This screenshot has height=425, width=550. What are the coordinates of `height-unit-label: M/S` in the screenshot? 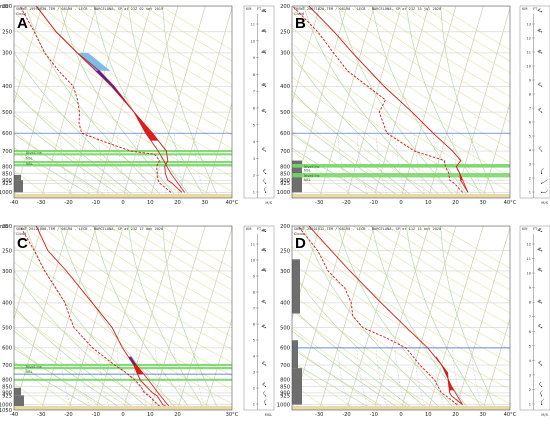 It's located at (268, 203).